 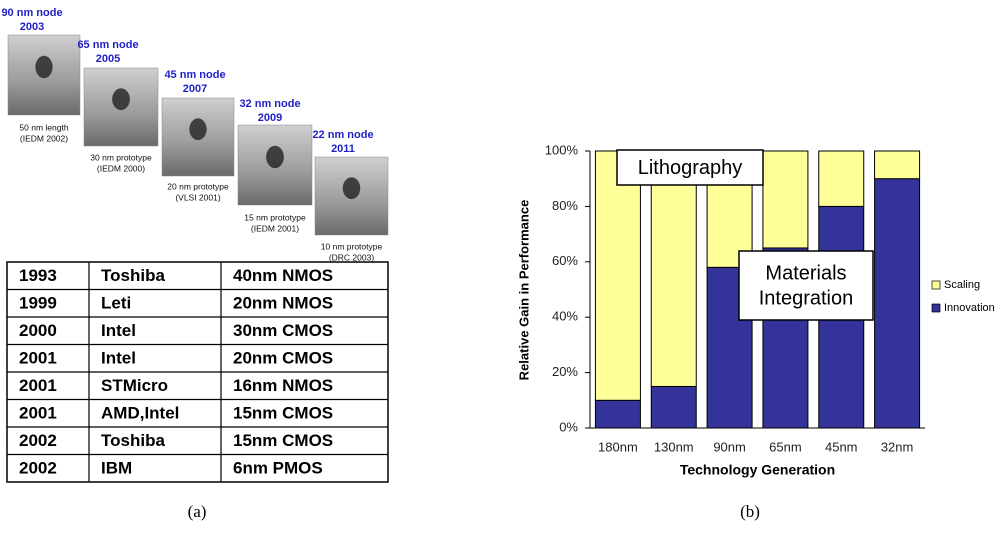 I want to click on caption-b: (b), so click(x=750, y=511).